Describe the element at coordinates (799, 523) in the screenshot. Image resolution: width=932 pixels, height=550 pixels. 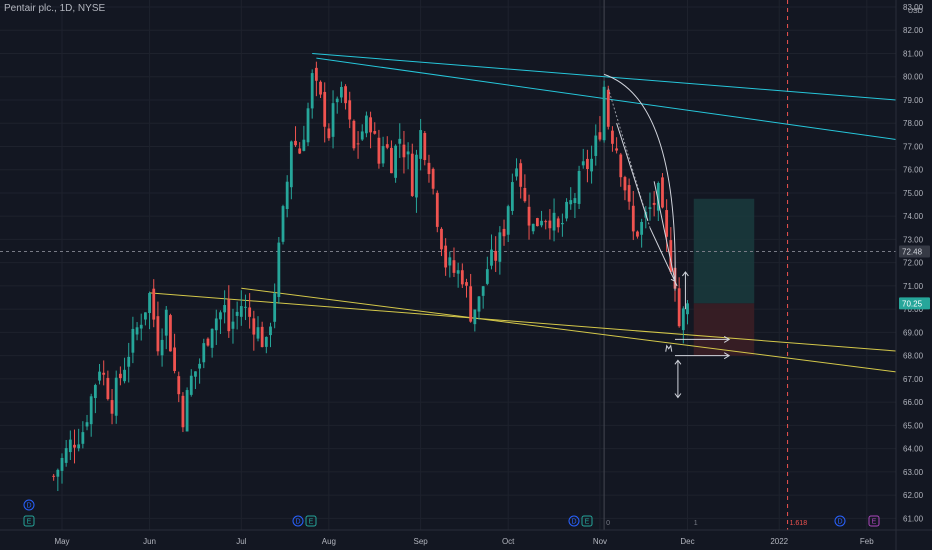
I see `fib-label: 1.618` at that location.